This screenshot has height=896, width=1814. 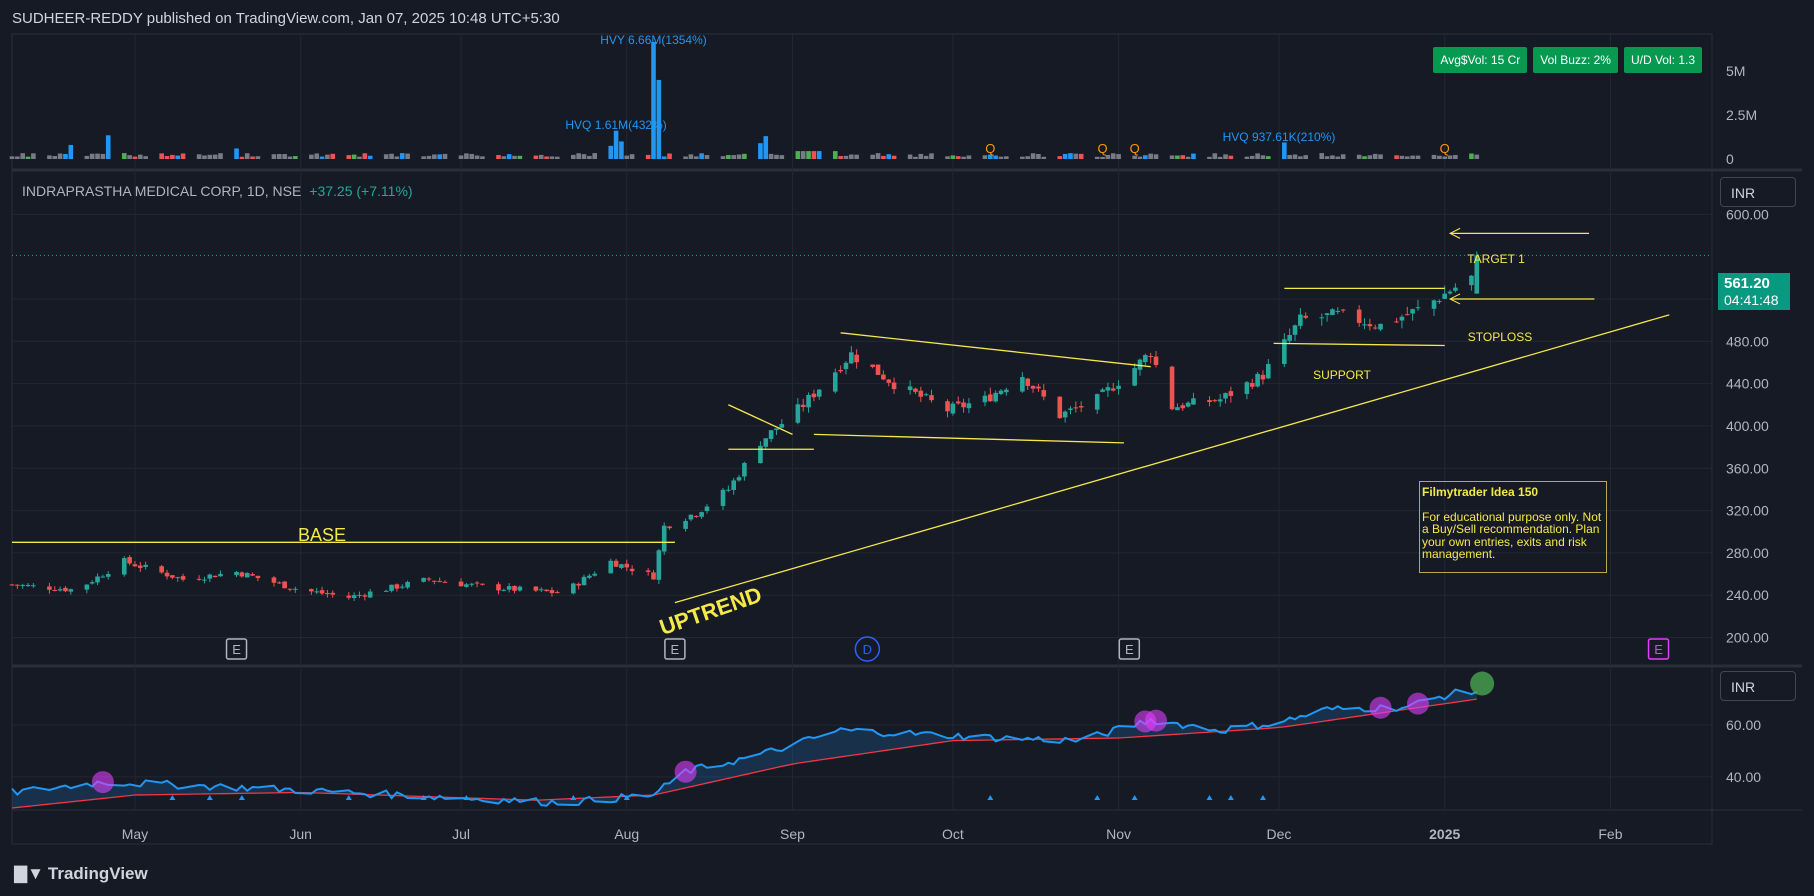 What do you see at coordinates (81, 874) in the screenshot?
I see `tradingview-logo: ▇▼ TradingView` at bounding box center [81, 874].